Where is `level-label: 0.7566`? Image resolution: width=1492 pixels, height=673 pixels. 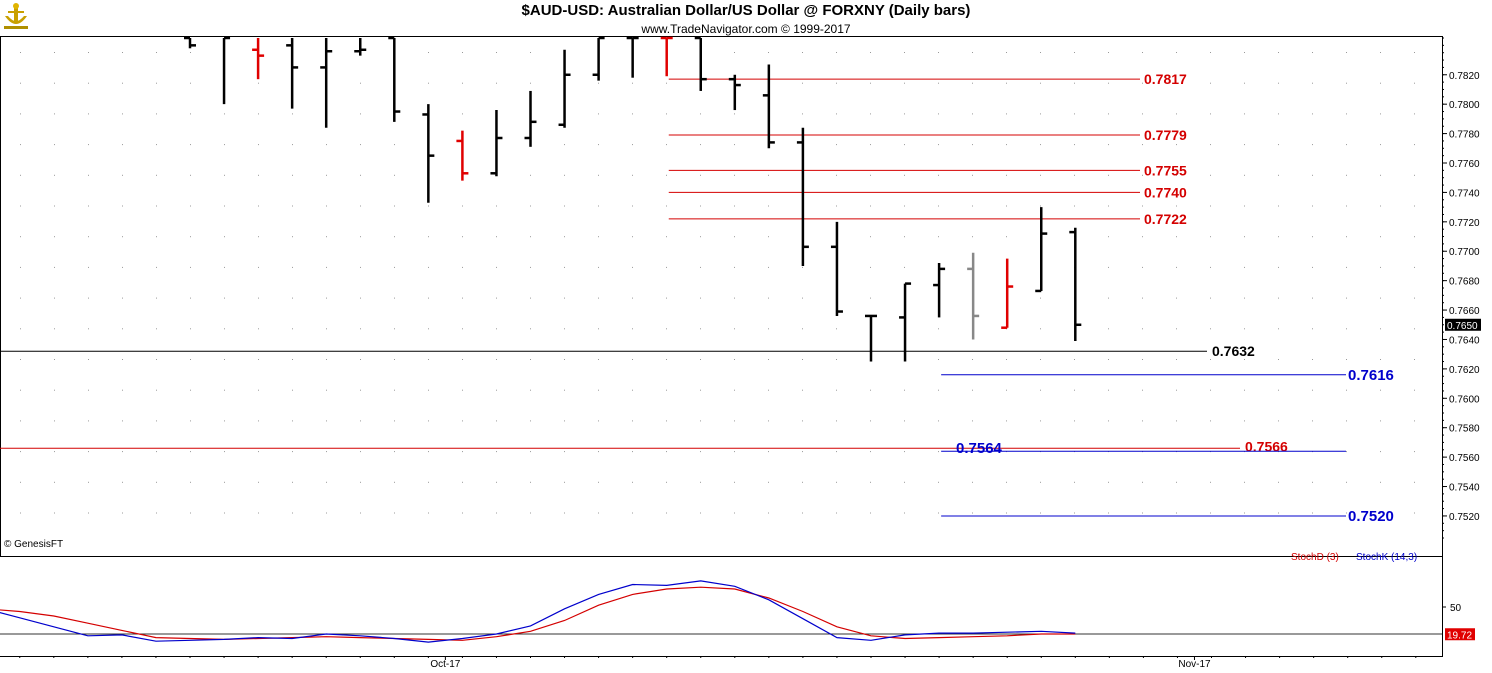
level-label: 0.7566 is located at coordinates (1266, 446).